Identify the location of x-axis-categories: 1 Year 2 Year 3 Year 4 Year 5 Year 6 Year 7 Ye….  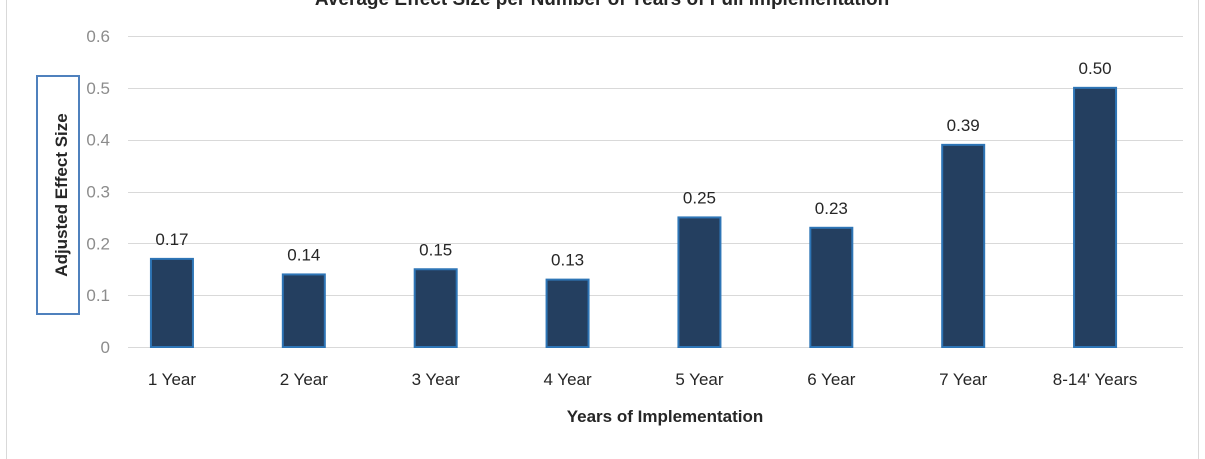
(643, 379).